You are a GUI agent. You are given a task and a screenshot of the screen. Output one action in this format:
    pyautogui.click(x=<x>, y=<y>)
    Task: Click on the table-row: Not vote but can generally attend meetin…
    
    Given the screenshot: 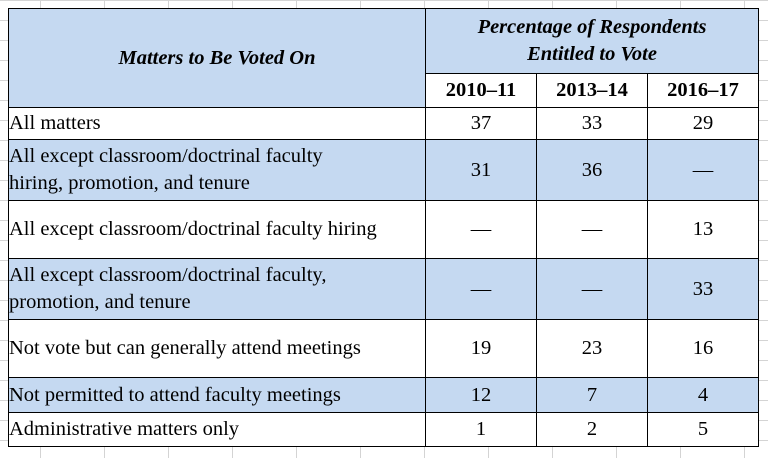 What is the action you would take?
    pyautogui.click(x=384, y=348)
    